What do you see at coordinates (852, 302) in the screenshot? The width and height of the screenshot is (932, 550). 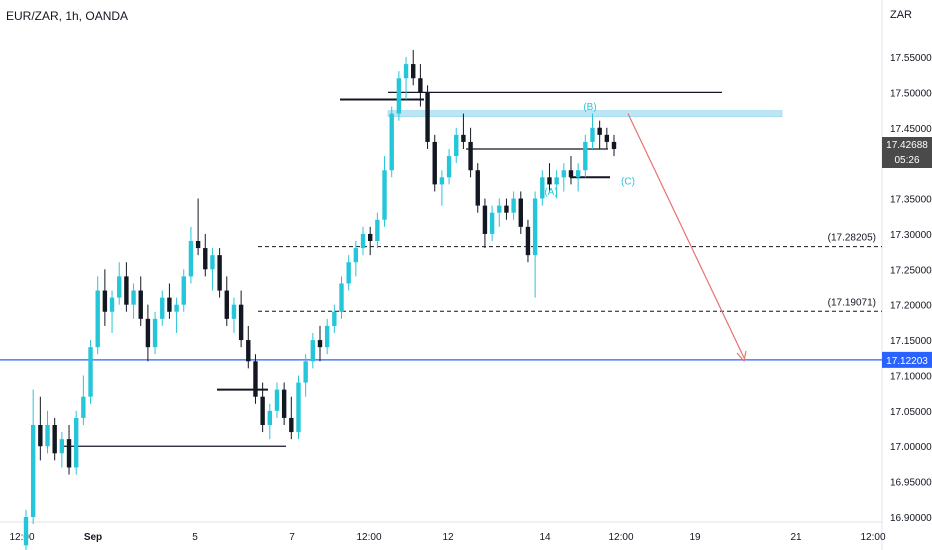 I see `level-label: (17.19071)` at bounding box center [852, 302].